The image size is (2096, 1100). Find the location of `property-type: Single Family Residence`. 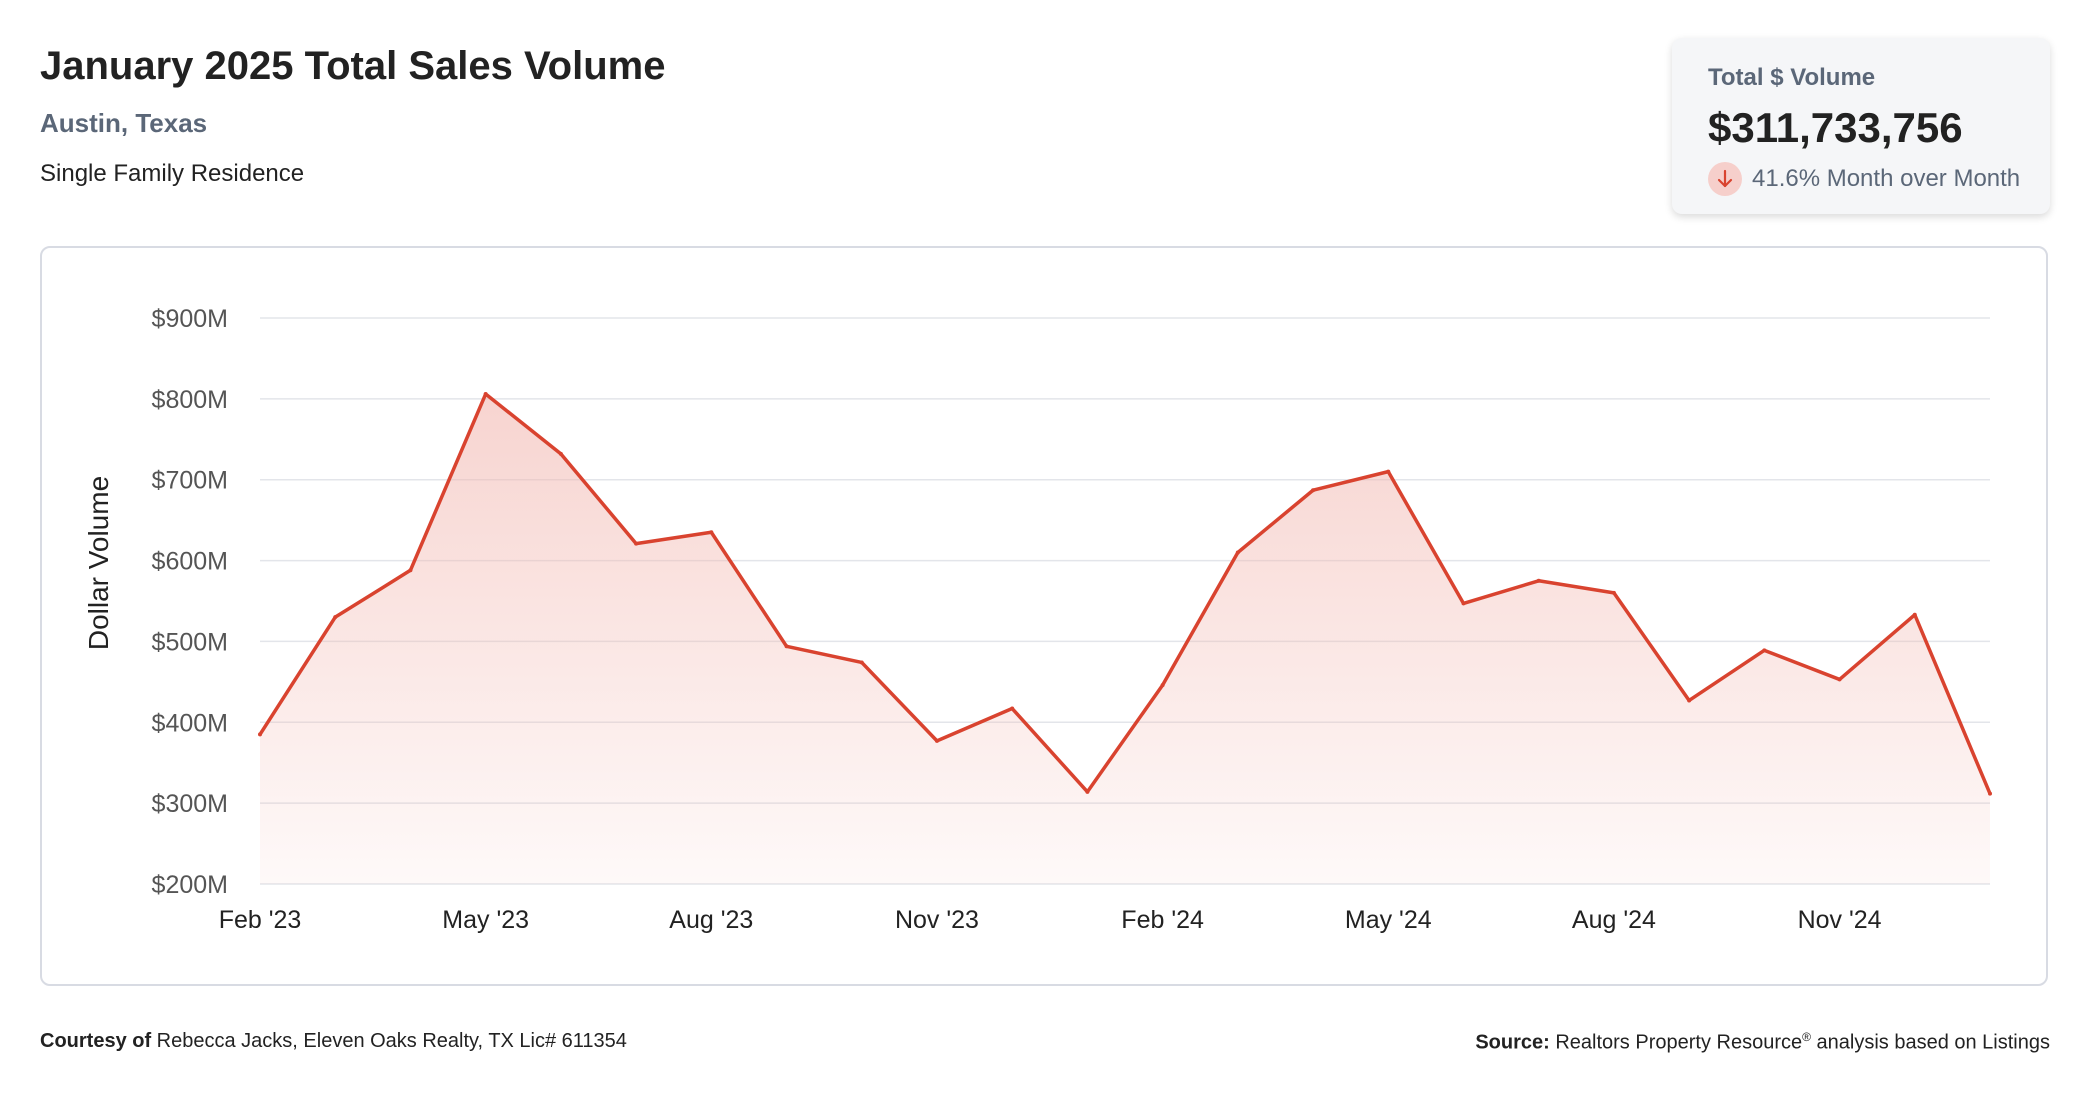

property-type: Single Family Residence is located at coordinates (172, 173).